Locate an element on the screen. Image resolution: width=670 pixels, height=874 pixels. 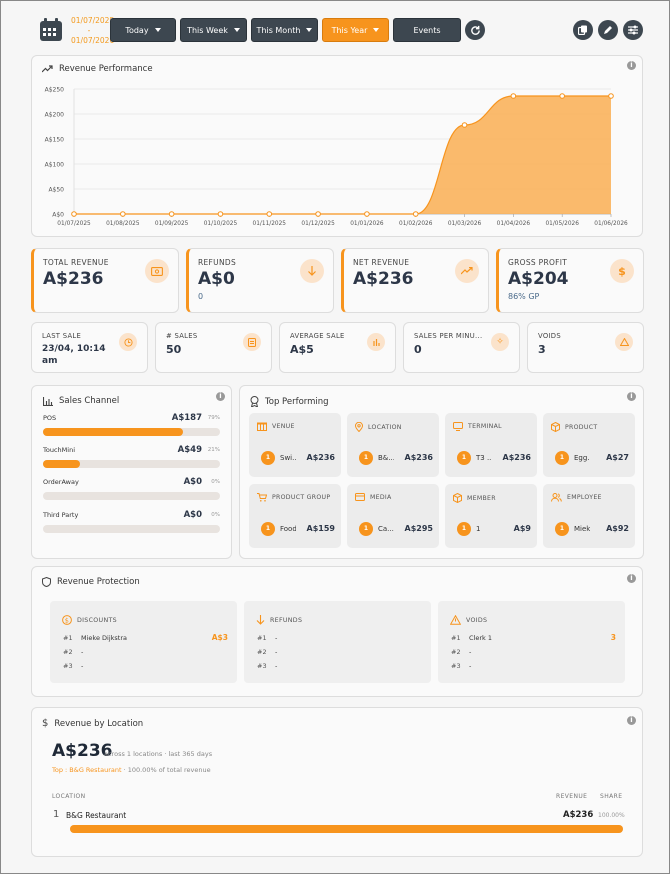
calendar-icon is located at coordinates (52, 31).